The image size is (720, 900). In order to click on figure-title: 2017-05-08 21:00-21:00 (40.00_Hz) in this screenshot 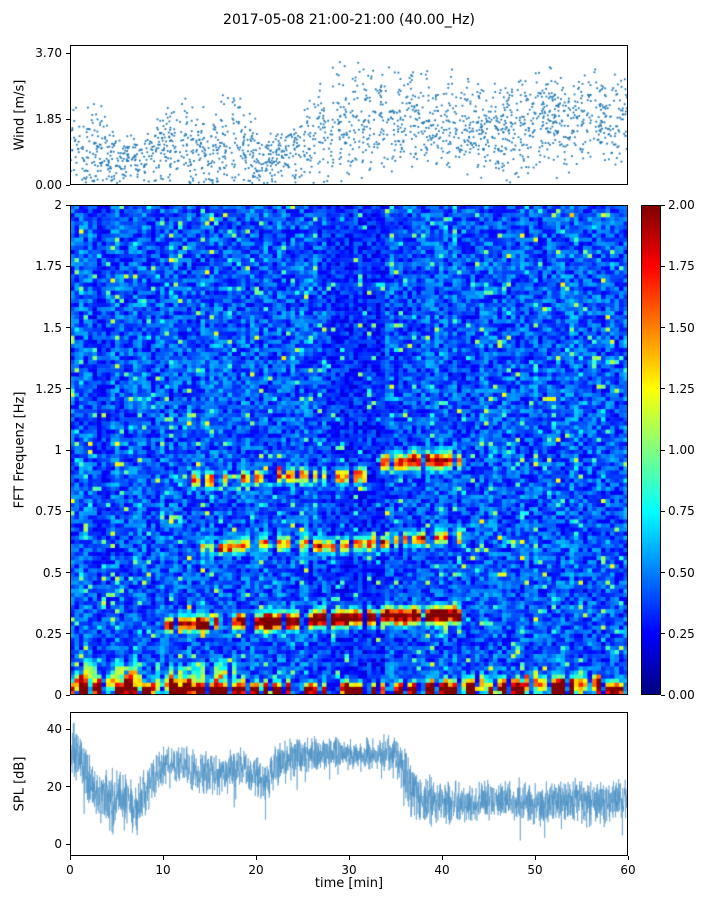, I will do `click(349, 20)`.